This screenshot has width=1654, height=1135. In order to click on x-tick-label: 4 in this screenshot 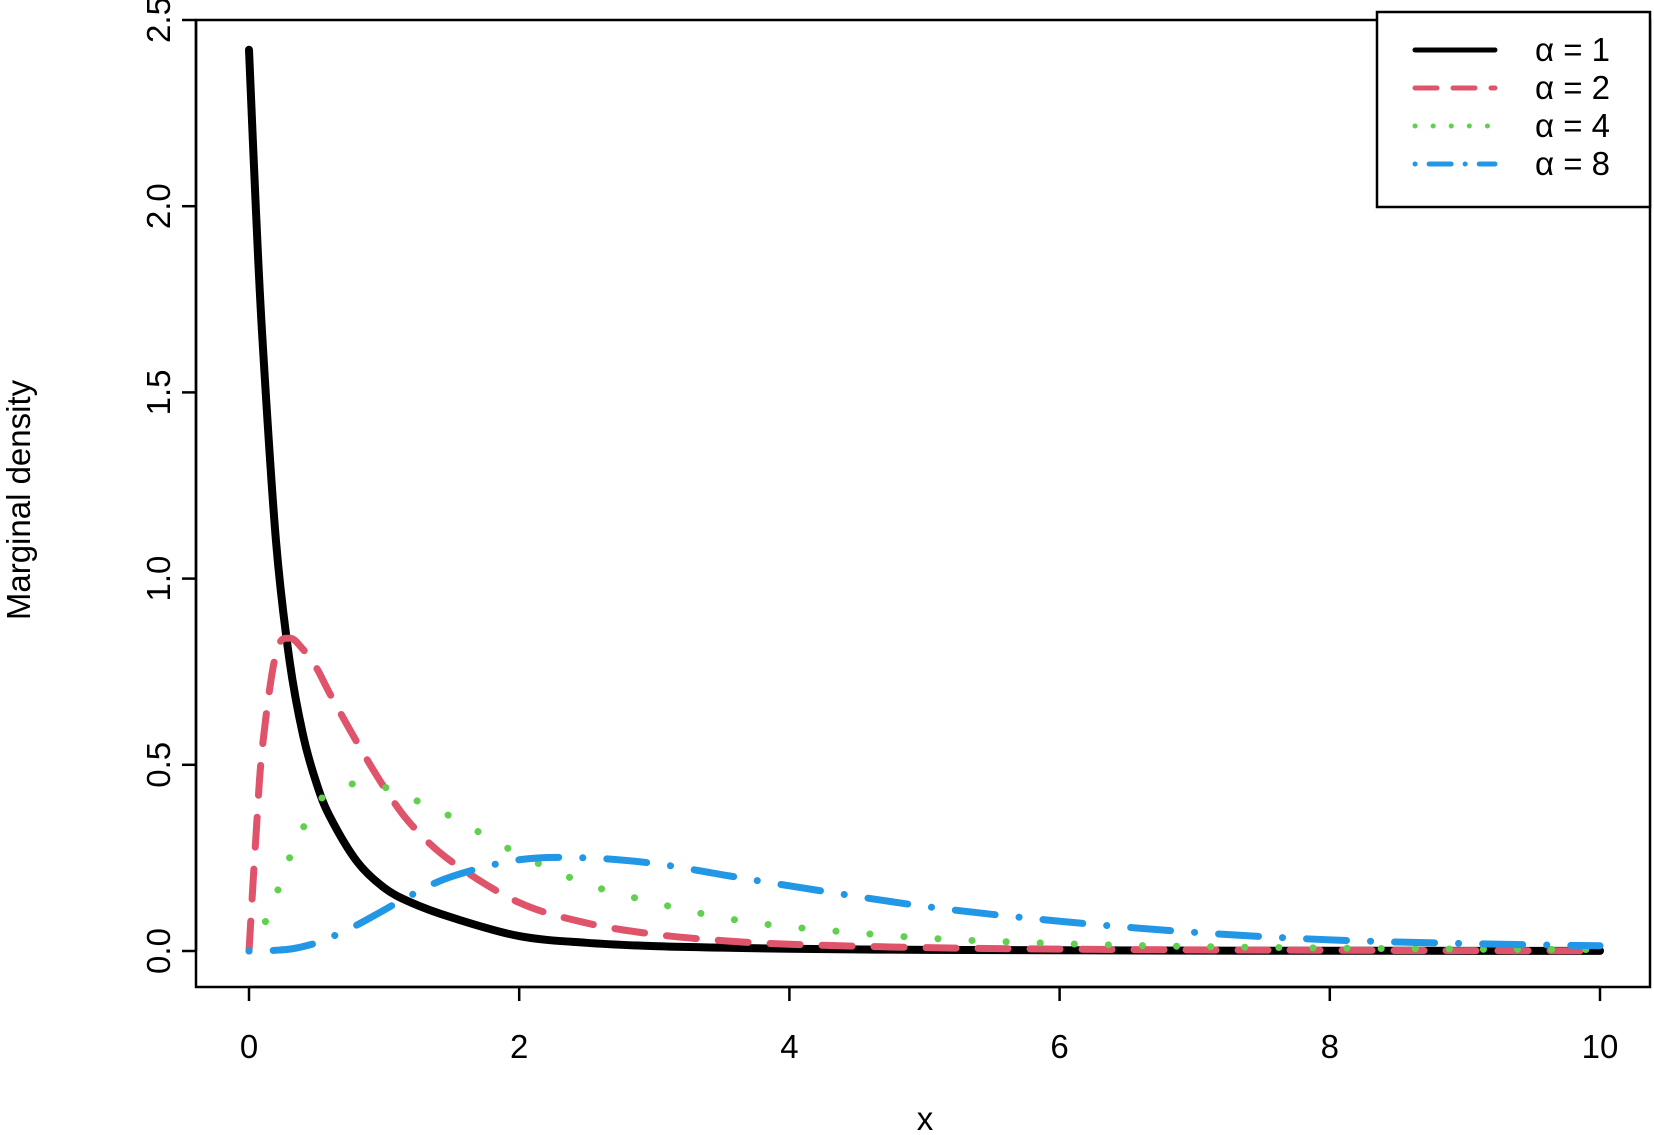, I will do `click(789, 1046)`.